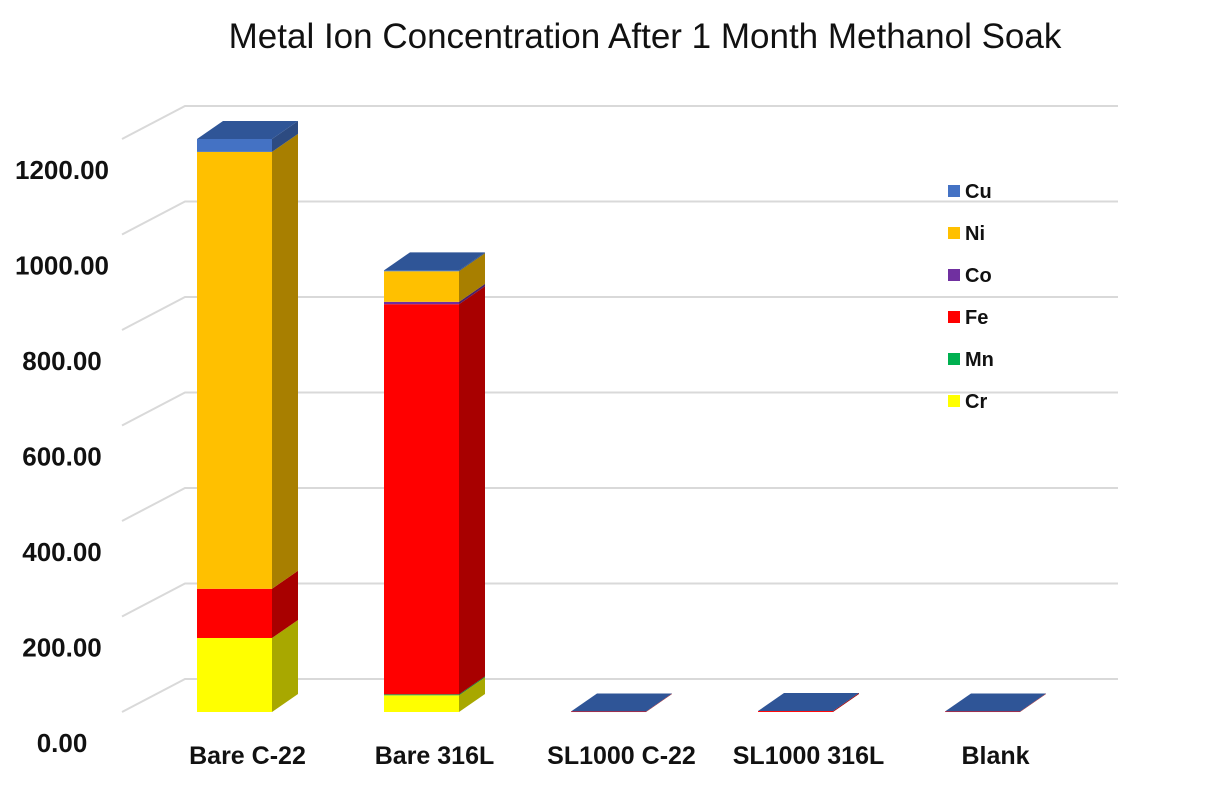  I want to click on legend-label: Ni, so click(975, 234).